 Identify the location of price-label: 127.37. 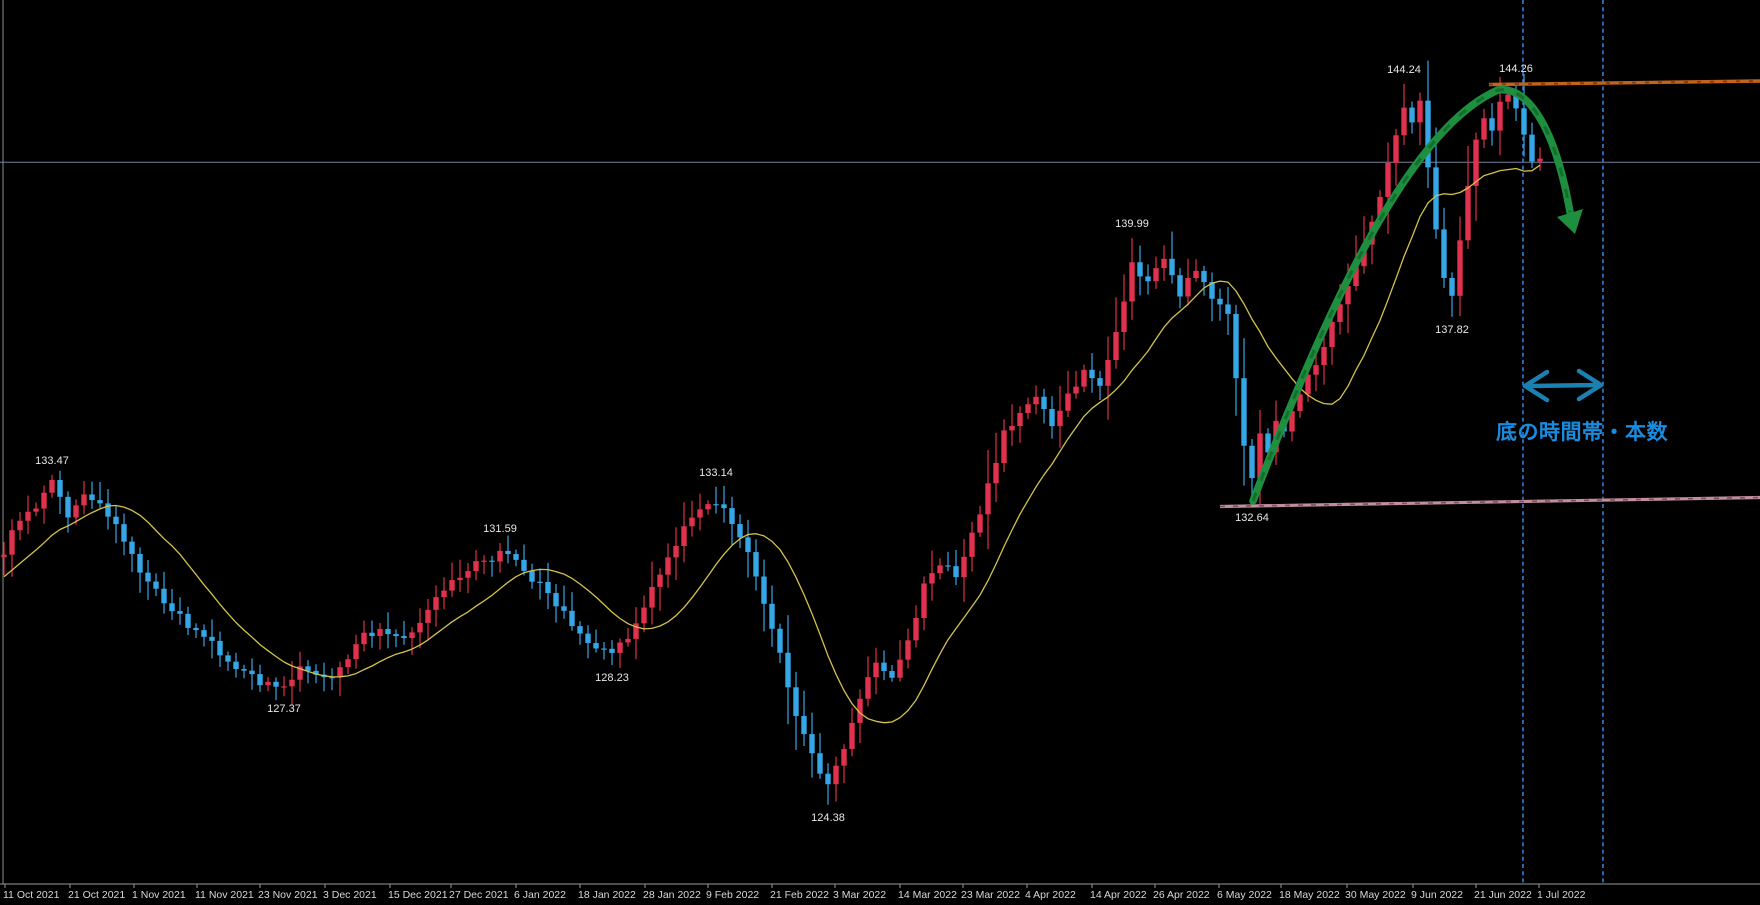
(284, 709).